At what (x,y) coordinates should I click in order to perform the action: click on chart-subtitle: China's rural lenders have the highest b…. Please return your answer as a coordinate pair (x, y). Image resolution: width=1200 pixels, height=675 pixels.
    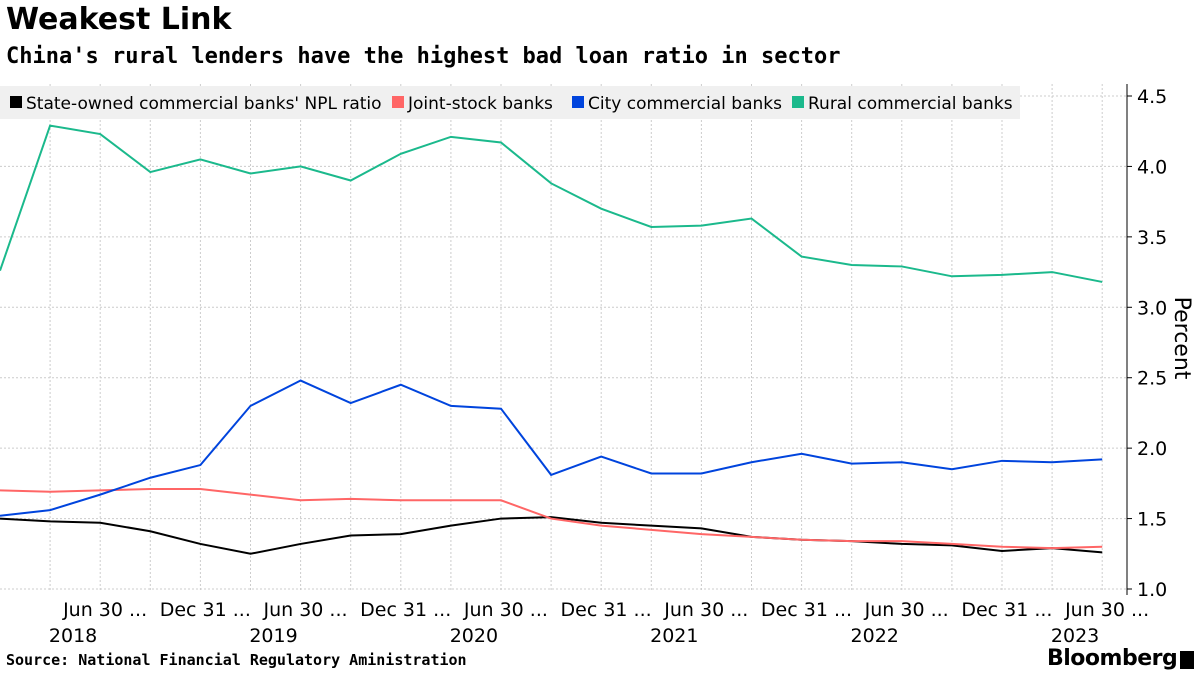
    Looking at the image, I should click on (423, 56).